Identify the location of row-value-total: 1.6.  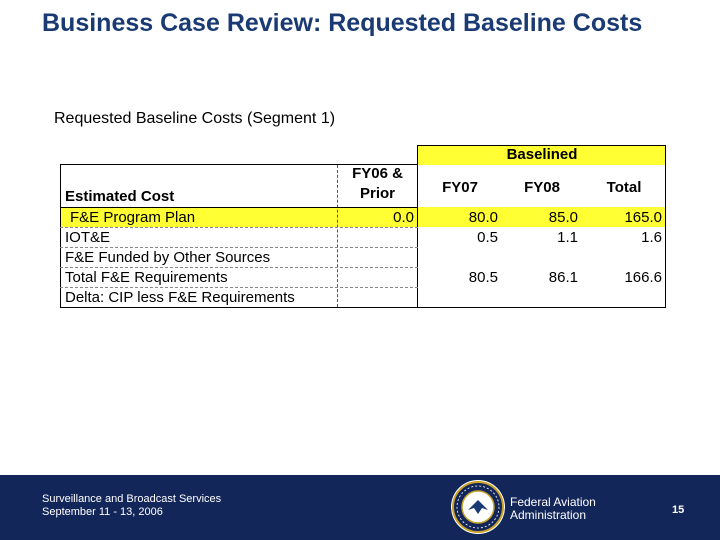
(651, 237).